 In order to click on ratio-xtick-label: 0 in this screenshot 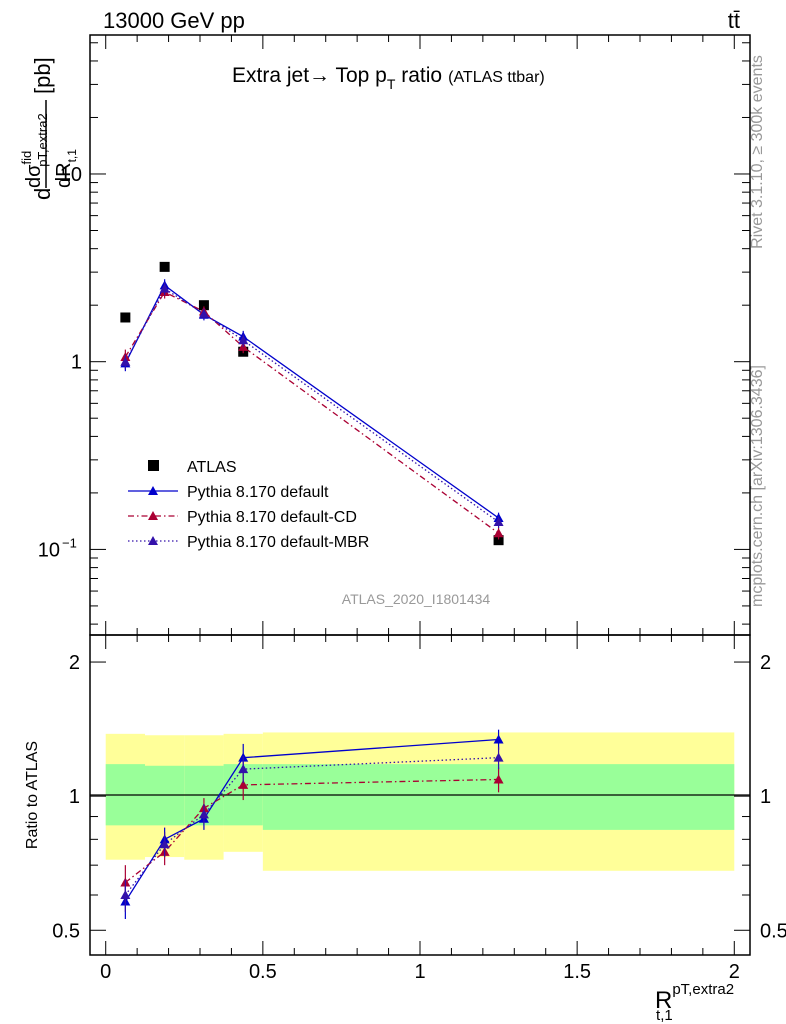, I will do `click(105, 972)`.